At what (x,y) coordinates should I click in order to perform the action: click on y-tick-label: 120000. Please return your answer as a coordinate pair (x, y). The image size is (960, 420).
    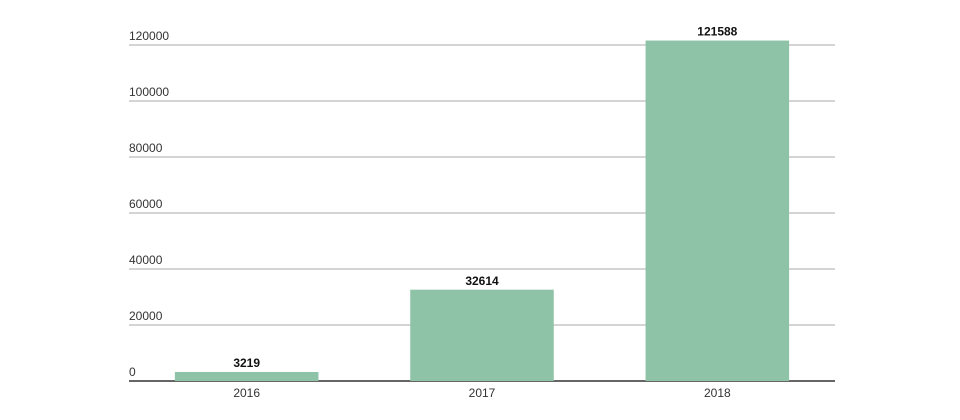
    Looking at the image, I should click on (149, 36).